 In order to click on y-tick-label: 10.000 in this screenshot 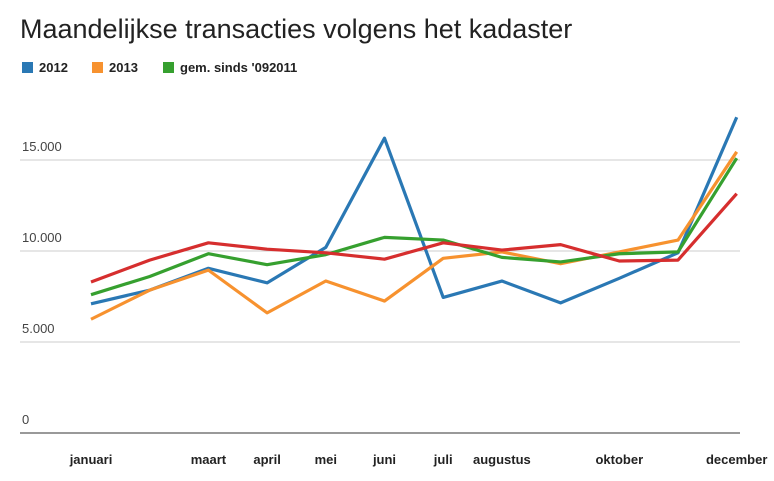, I will do `click(42, 237)`.